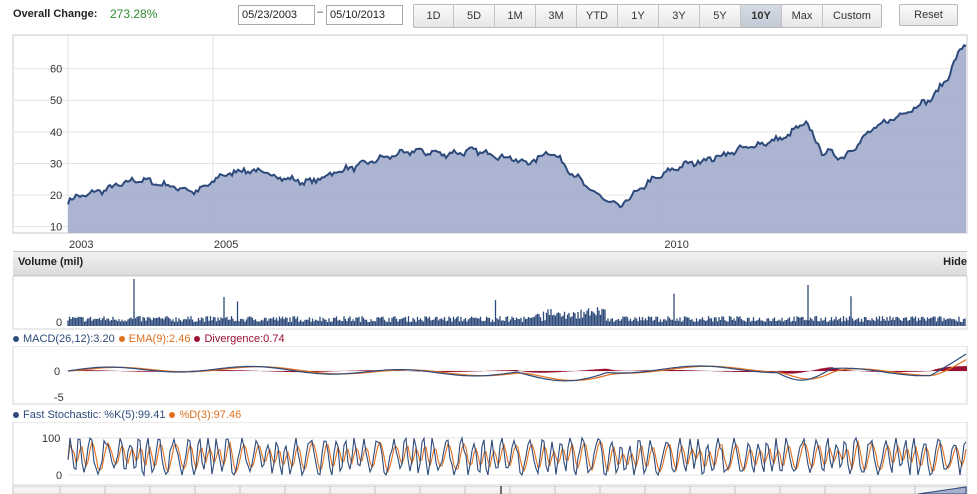 This screenshot has height=494, width=977. What do you see at coordinates (515, 16) in the screenshot?
I see `range-button-1m: 1M` at bounding box center [515, 16].